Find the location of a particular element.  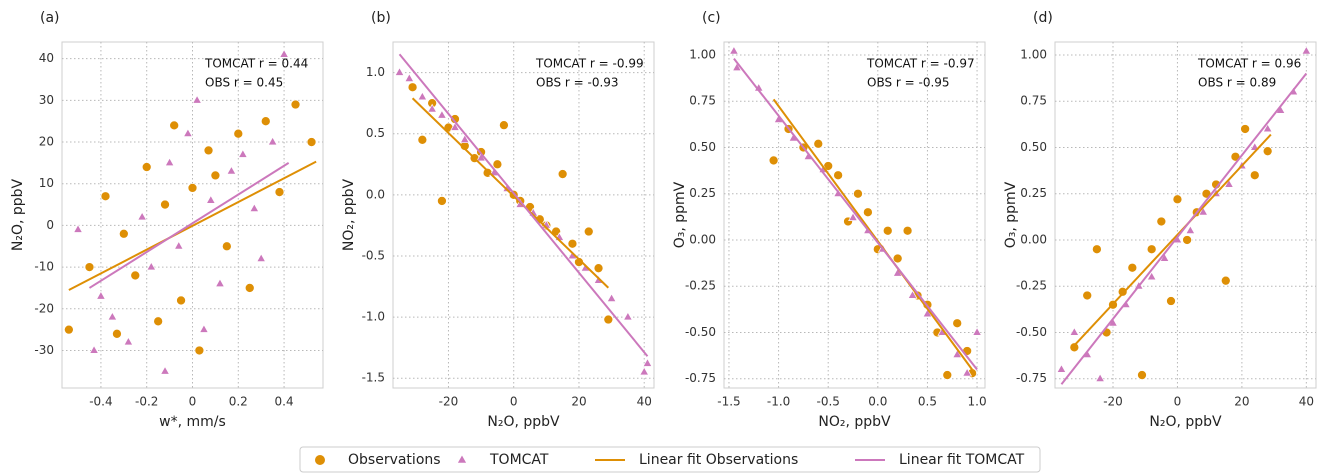

y-tick-label: -1.0 is located at coordinates (373, 317).